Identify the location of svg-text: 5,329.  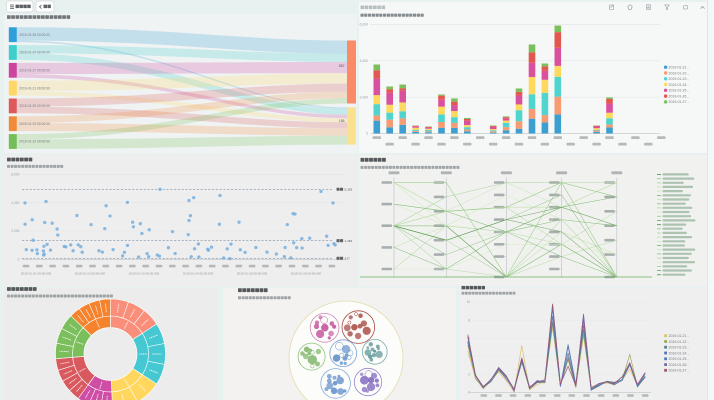
(349, 190).